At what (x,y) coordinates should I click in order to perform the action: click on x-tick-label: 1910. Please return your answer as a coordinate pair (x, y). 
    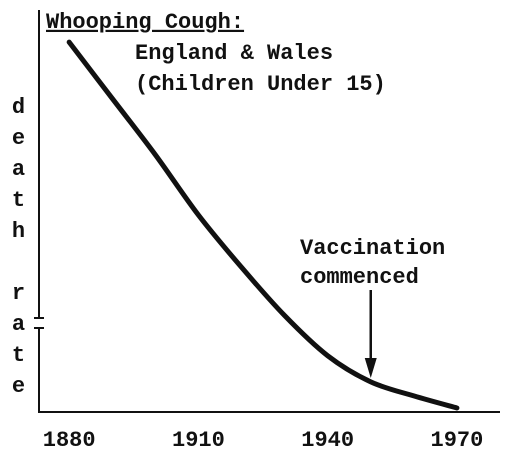
    Looking at the image, I should click on (198, 440).